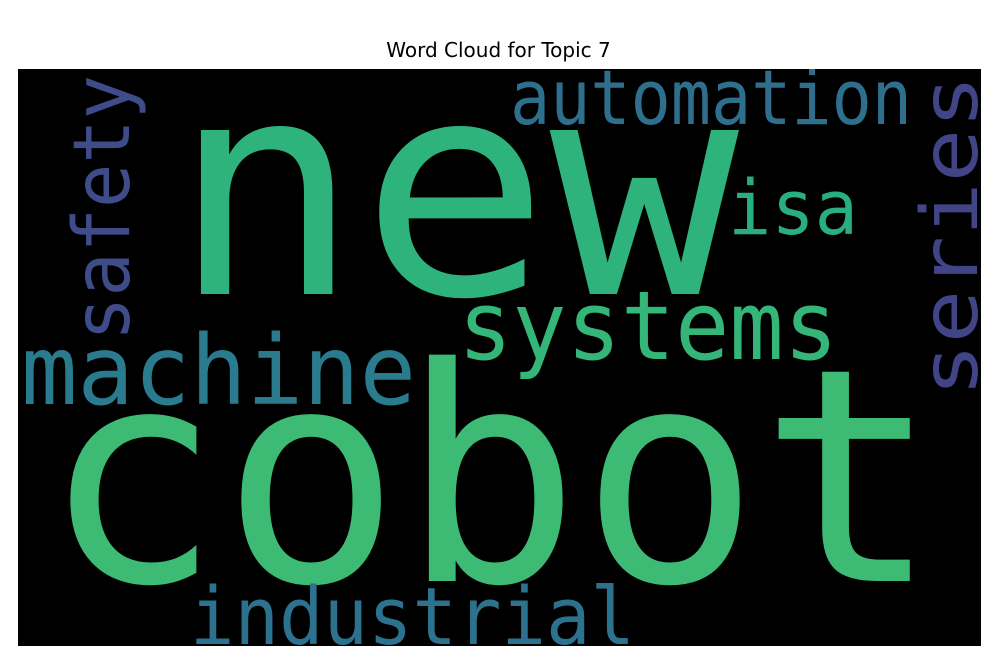 Image resolution: width=997 pixels, height=660 pixels. What do you see at coordinates (793, 207) in the screenshot?
I see `word-isa: isa` at bounding box center [793, 207].